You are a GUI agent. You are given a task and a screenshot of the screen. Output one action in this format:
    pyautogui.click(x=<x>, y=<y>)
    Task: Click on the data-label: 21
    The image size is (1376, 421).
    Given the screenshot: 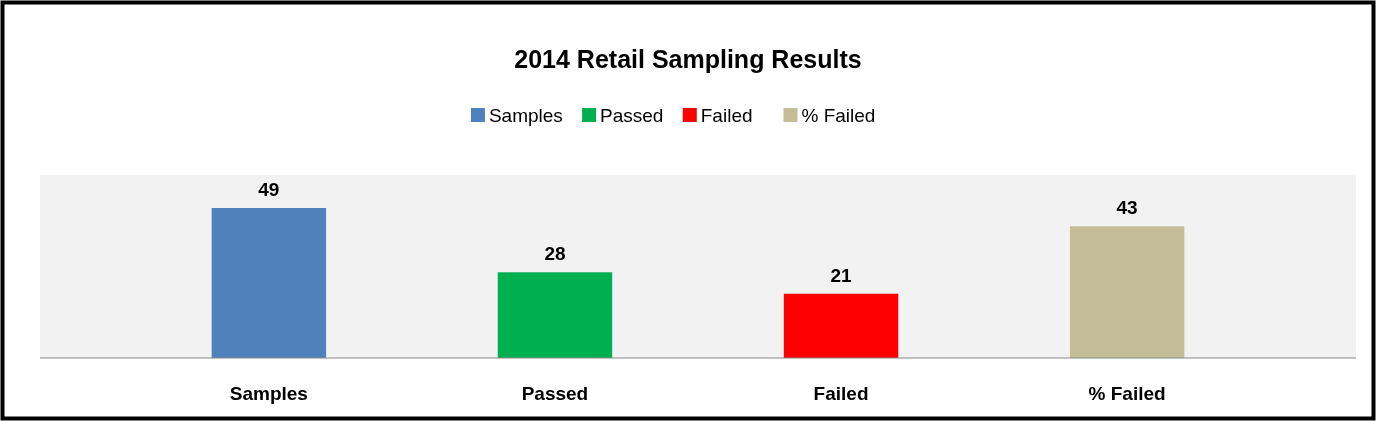 What is the action you would take?
    pyautogui.click(x=841, y=275)
    